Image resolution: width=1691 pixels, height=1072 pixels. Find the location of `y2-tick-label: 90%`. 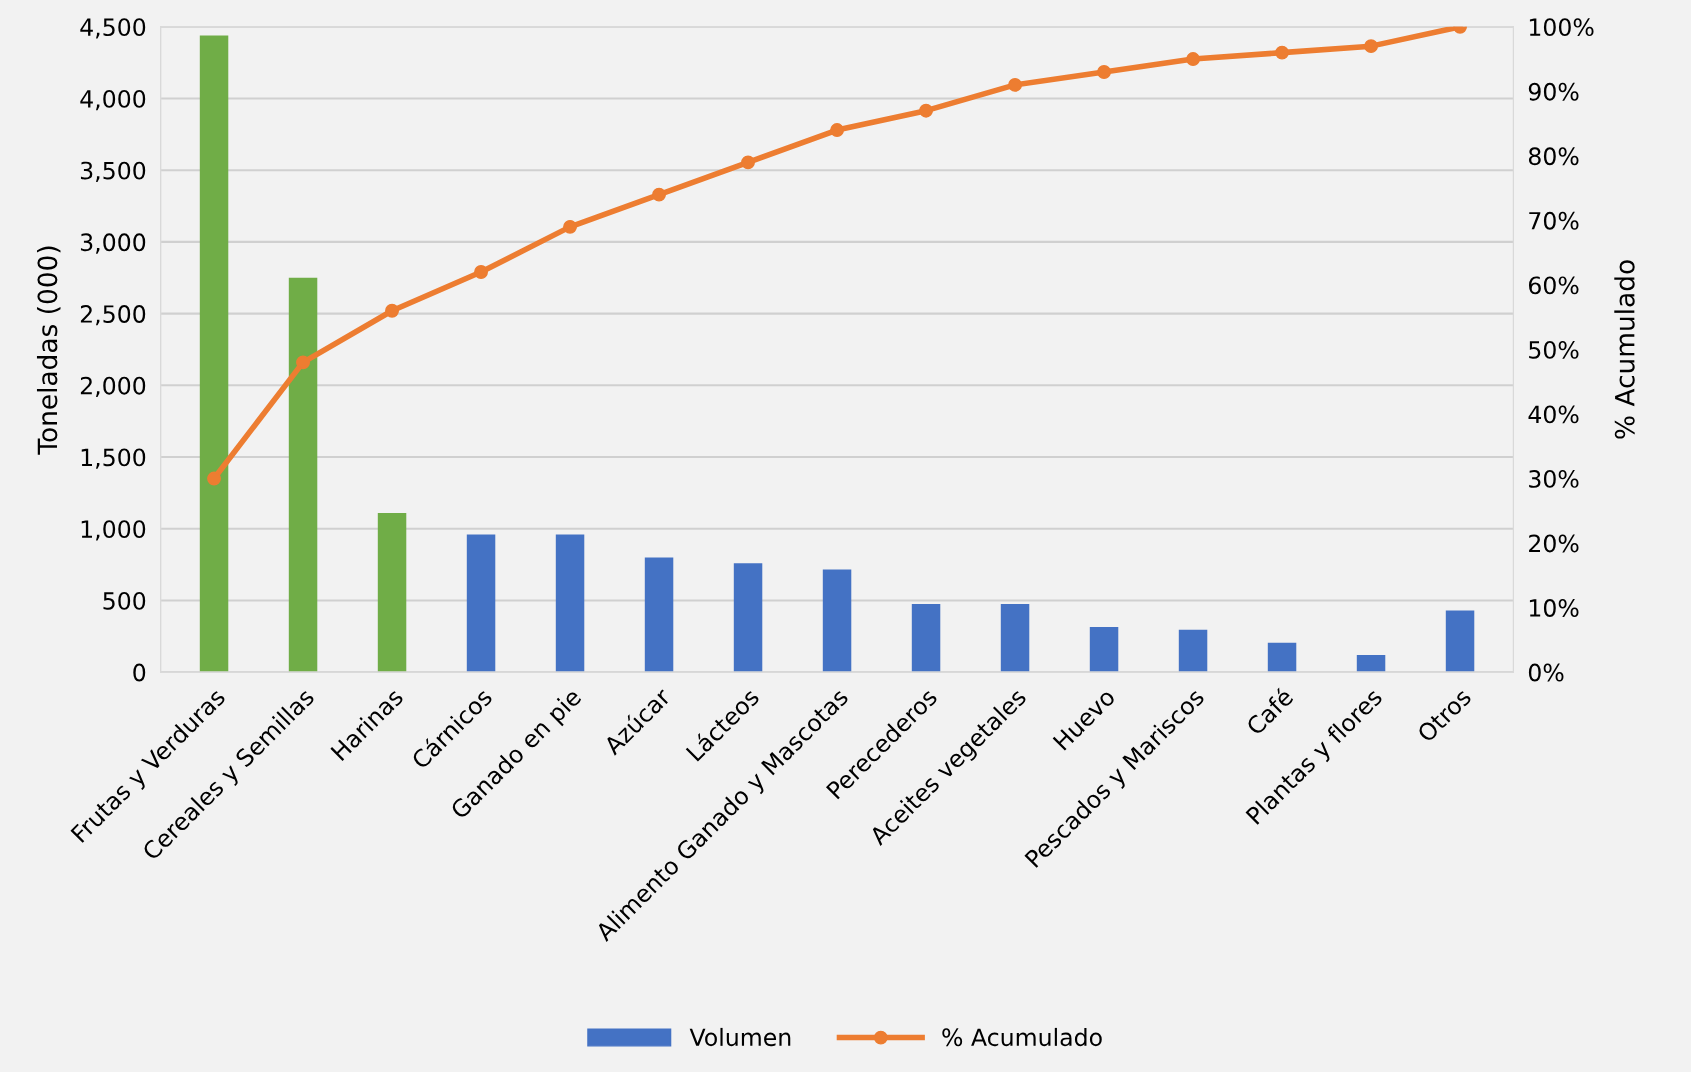

y2-tick-label: 90% is located at coordinates (1553, 91).